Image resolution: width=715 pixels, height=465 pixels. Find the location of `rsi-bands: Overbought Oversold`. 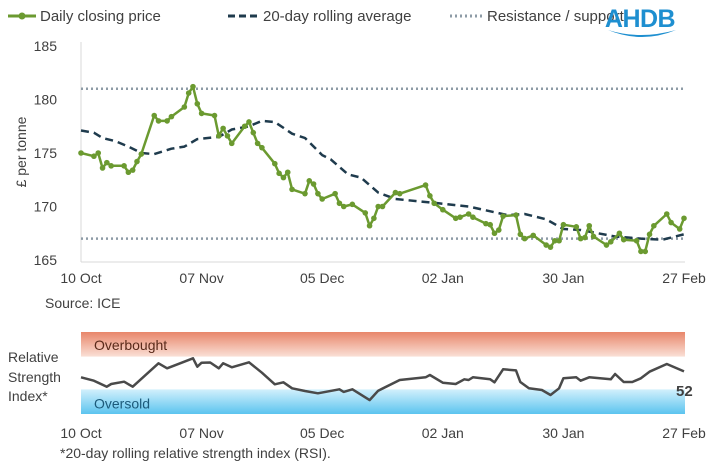

rsi-bands: Overbought Oversold is located at coordinates (383, 373).